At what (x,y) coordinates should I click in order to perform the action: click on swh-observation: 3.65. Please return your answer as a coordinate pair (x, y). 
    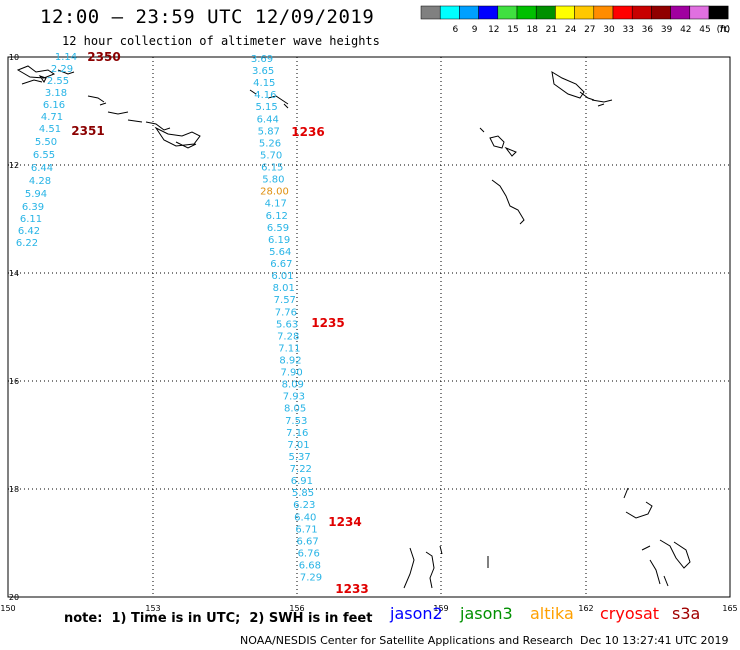
    Looking at the image, I should click on (263, 71).